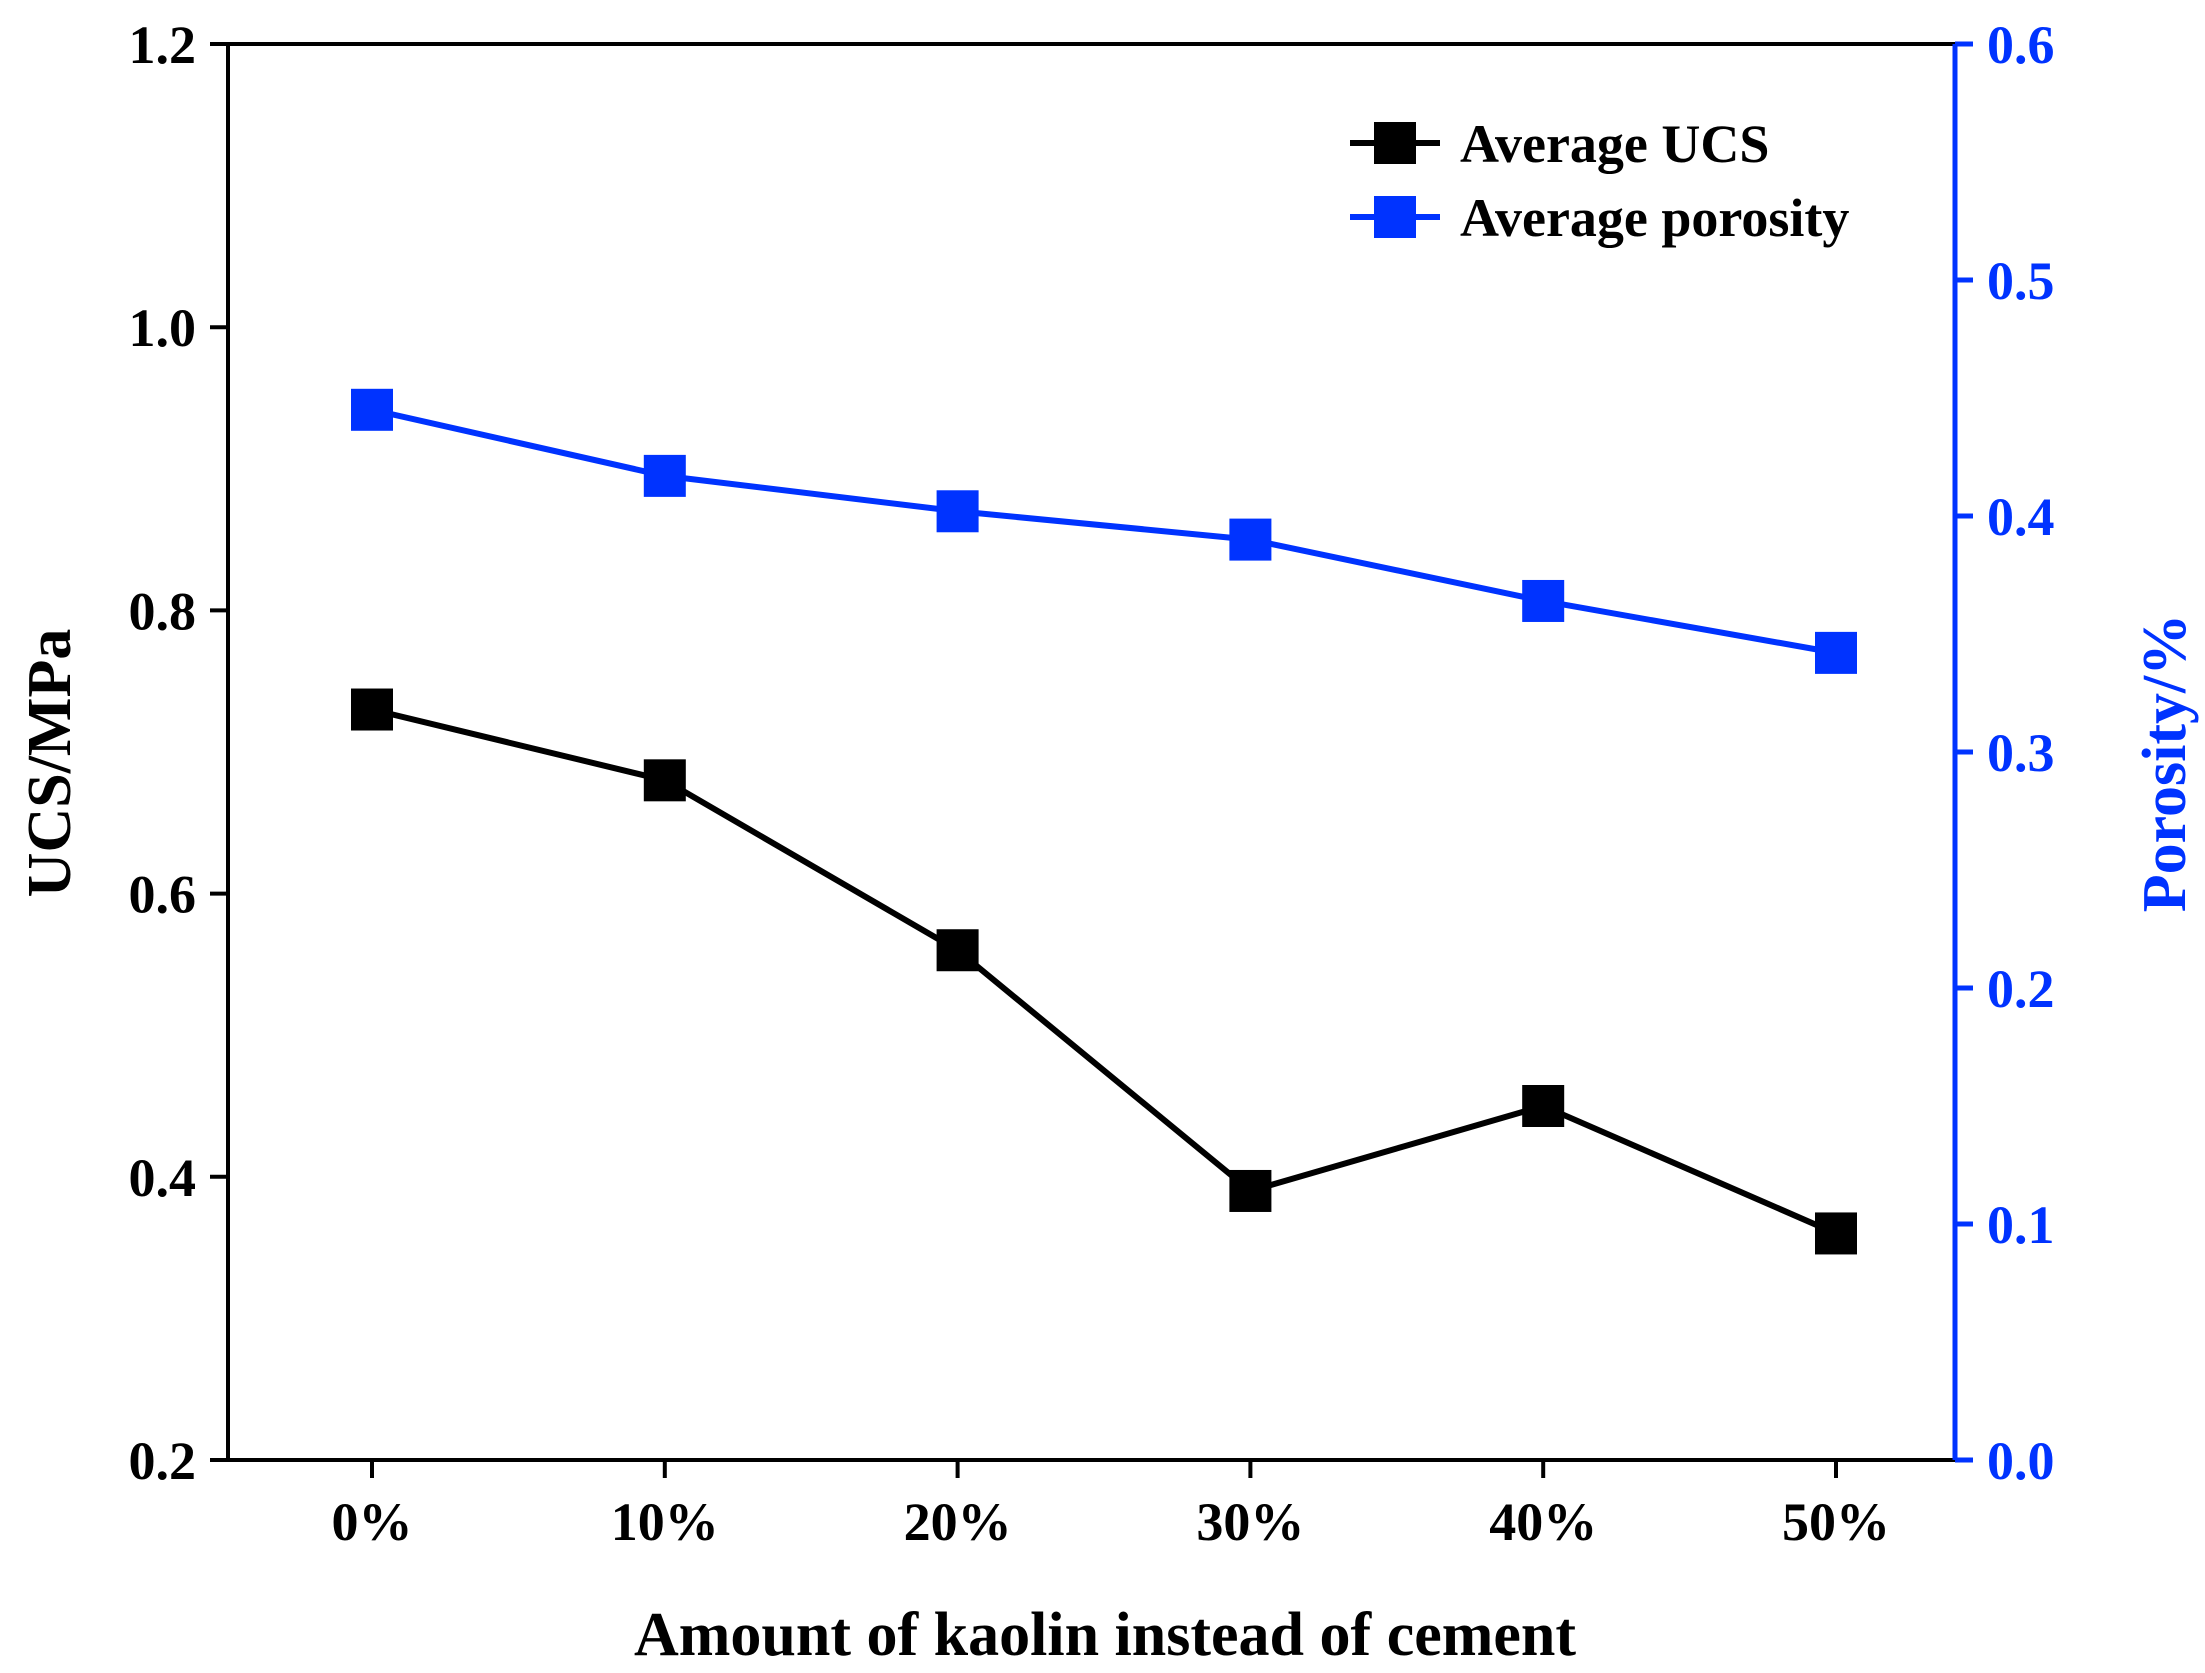 The image size is (2205, 1673). What do you see at coordinates (2021, 45) in the screenshot?
I see `right-tick-label: 0.6` at bounding box center [2021, 45].